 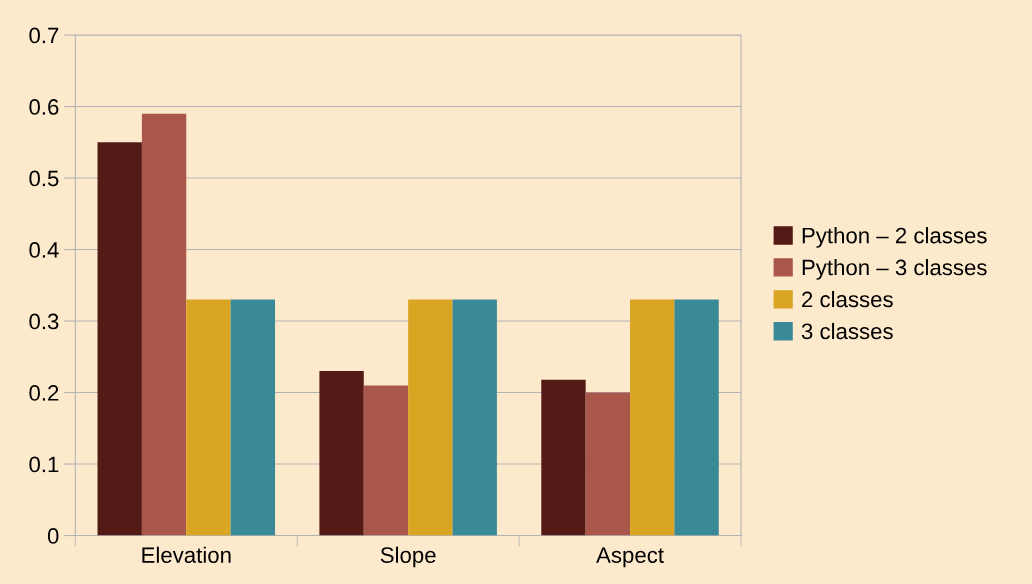 What do you see at coordinates (847, 299) in the screenshot?
I see `legend-label: 2 classes` at bounding box center [847, 299].